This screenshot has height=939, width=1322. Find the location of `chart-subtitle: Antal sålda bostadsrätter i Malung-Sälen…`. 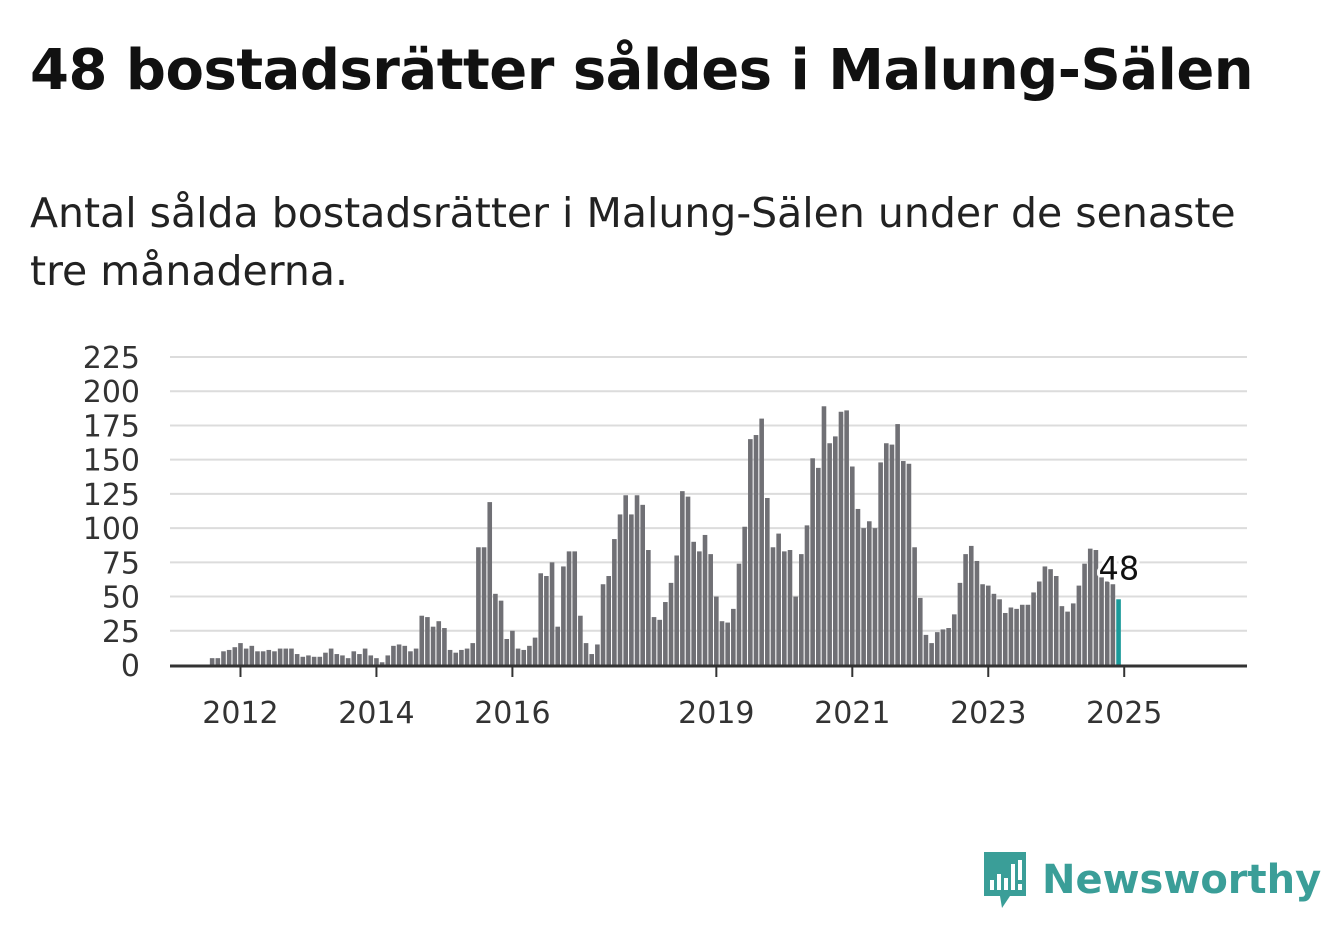

chart-subtitle: Antal sålda bostadsrätter i Malung-Sälen… is located at coordinates (633, 242).